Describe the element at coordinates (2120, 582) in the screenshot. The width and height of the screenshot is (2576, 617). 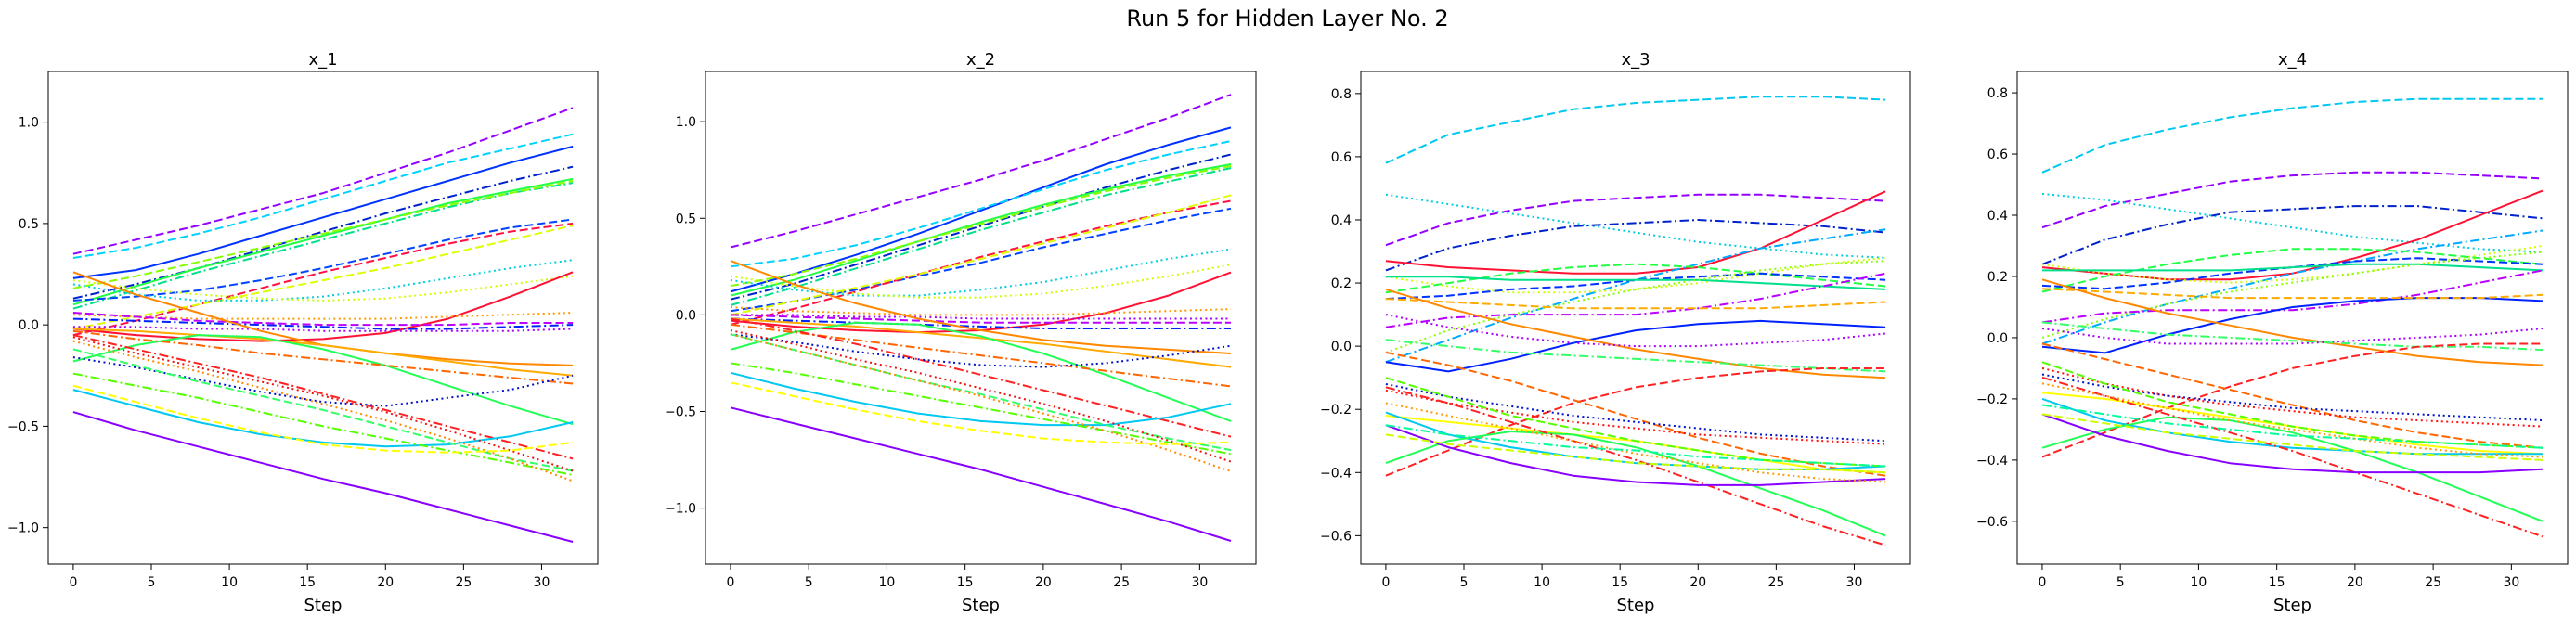
I see `x-tick-label: 5` at that location.